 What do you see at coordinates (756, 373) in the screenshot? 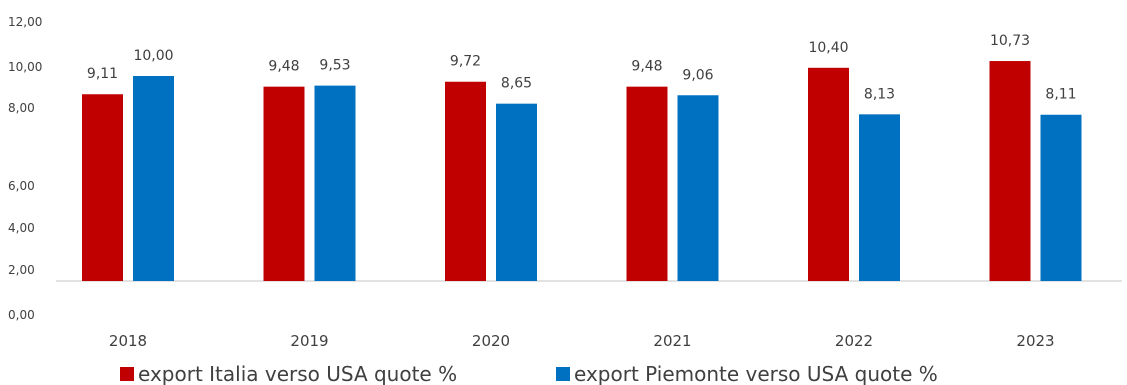
I see `legend-label-piemonte: export Piemonte verso USA quote %` at bounding box center [756, 373].